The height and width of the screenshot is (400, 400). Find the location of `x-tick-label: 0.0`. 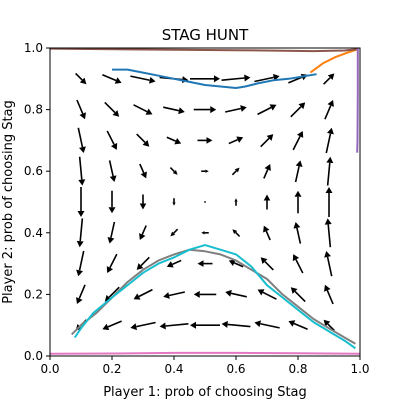

x-tick-label: 0.0 is located at coordinates (49, 369).